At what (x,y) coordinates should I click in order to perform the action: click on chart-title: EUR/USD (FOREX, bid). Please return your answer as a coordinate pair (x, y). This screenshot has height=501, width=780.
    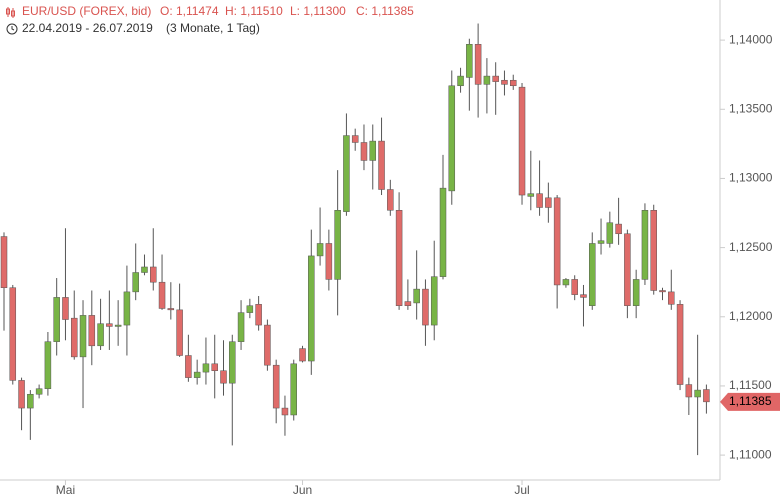
    Looking at the image, I should click on (86, 11).